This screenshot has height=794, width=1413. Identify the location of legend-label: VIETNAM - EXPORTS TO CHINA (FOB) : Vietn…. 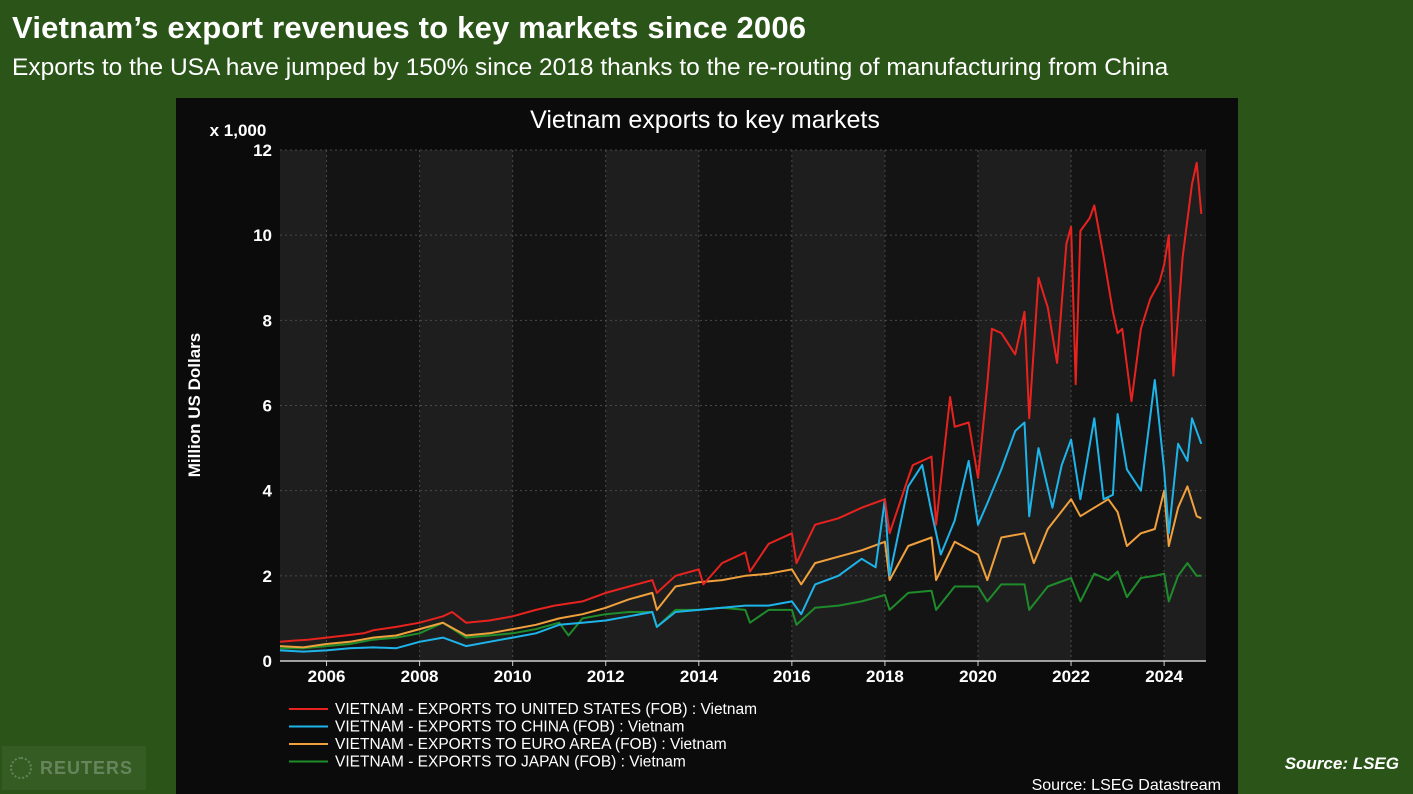
(509, 727).